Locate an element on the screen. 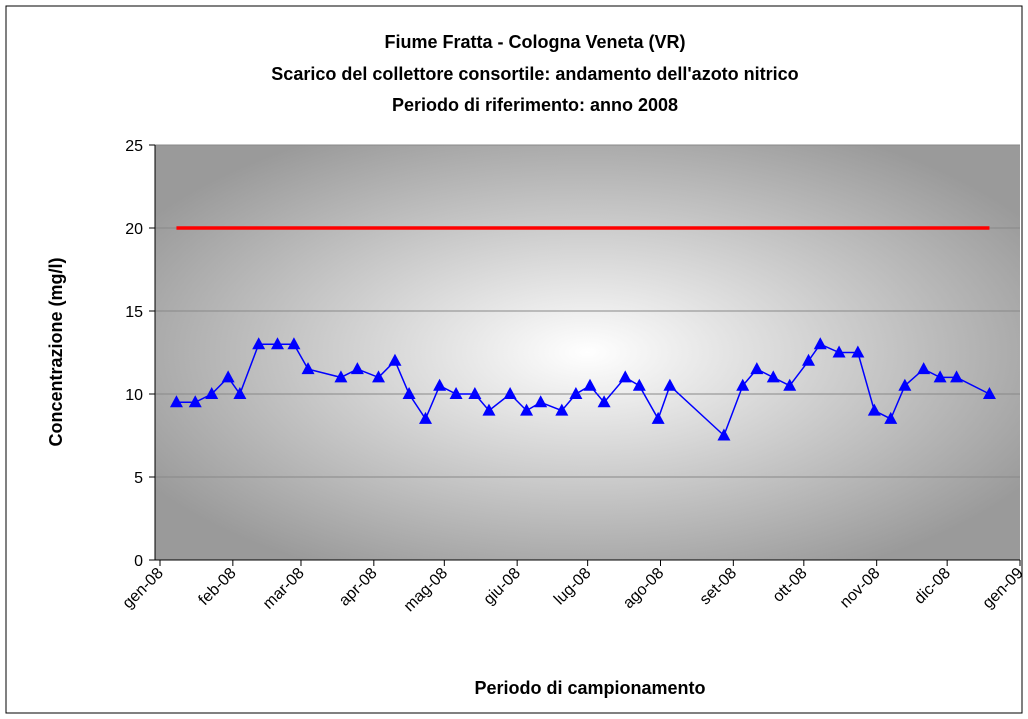 This screenshot has width=1028, height=719. y-tick-label: 15 is located at coordinates (134, 312).